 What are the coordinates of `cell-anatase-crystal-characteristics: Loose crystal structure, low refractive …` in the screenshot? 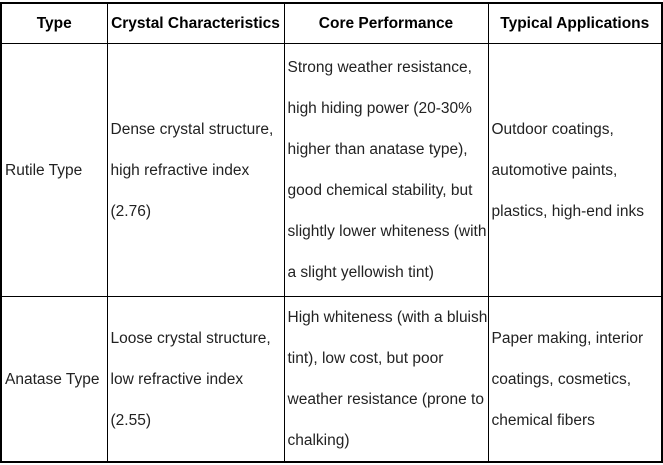 It's located at (195, 379).